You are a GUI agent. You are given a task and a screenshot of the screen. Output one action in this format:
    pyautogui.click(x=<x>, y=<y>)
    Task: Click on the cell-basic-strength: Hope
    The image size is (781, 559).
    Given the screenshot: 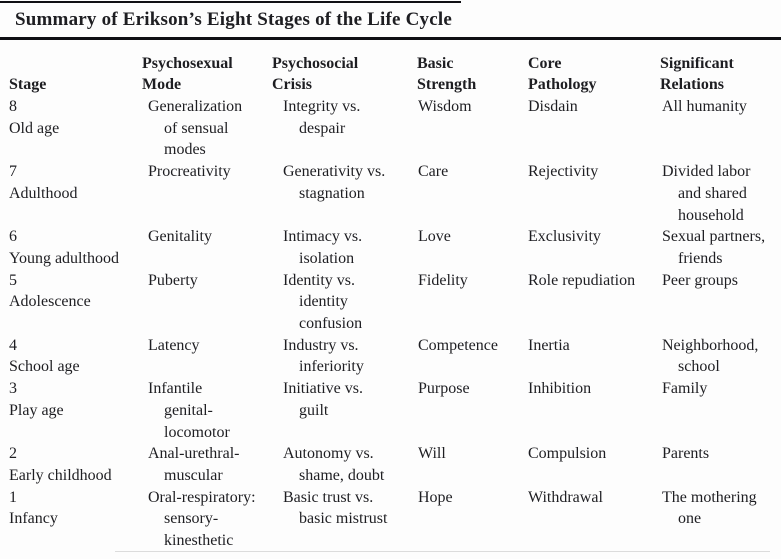 What is the action you would take?
    pyautogui.click(x=435, y=497)
    